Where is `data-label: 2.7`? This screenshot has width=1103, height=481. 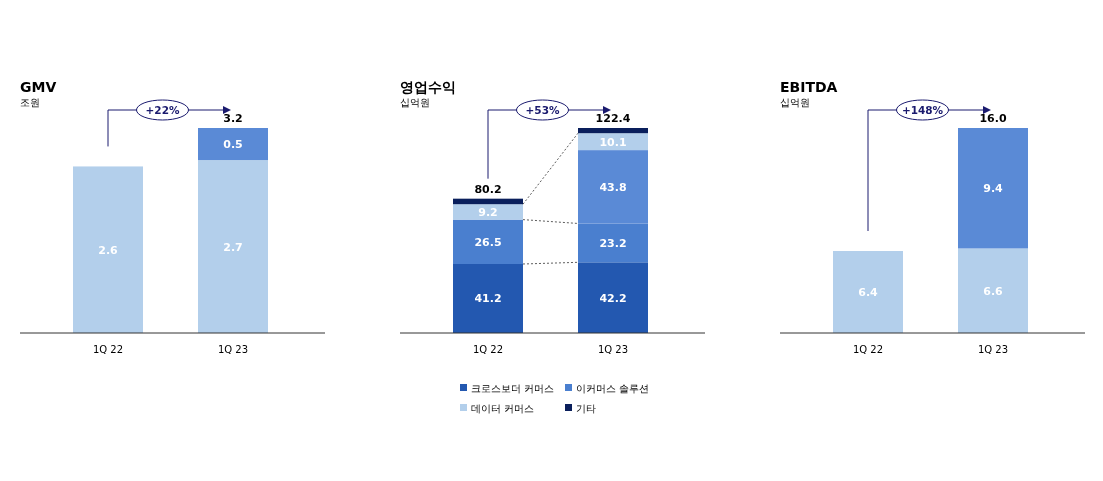 data-label: 2.7 is located at coordinates (233, 247).